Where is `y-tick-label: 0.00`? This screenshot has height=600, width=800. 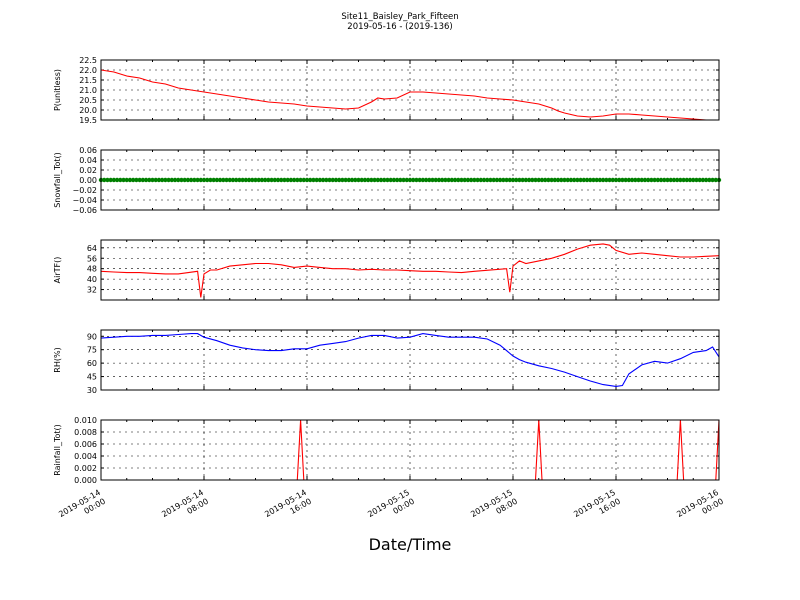 y-tick-label: 0.00 is located at coordinates (88, 180).